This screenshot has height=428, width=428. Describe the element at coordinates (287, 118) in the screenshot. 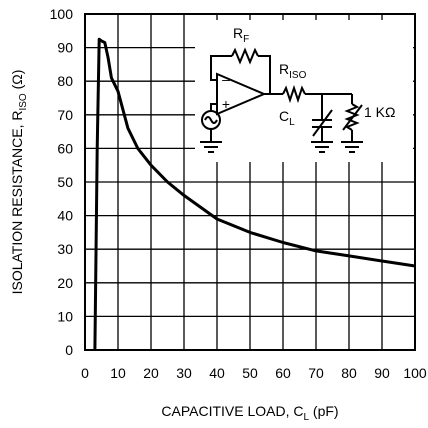

I see `load-capacitor-label: CL` at that location.